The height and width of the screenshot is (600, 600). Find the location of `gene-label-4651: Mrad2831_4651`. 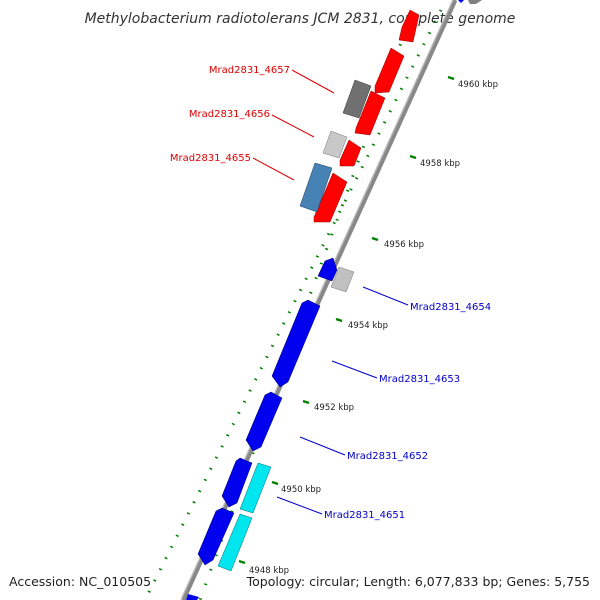

gene-label-4651: Mrad2831_4651 is located at coordinates (364, 515).